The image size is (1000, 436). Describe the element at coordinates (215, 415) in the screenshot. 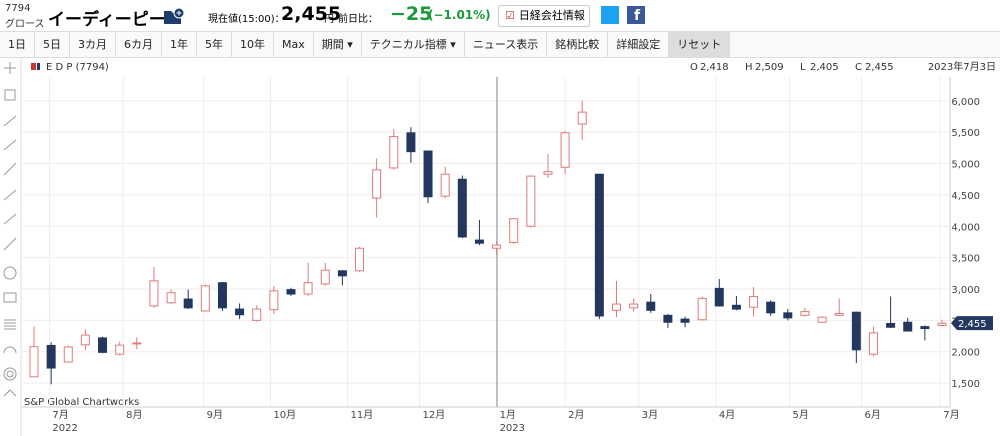

I see `x-tick-label: 9月` at that location.